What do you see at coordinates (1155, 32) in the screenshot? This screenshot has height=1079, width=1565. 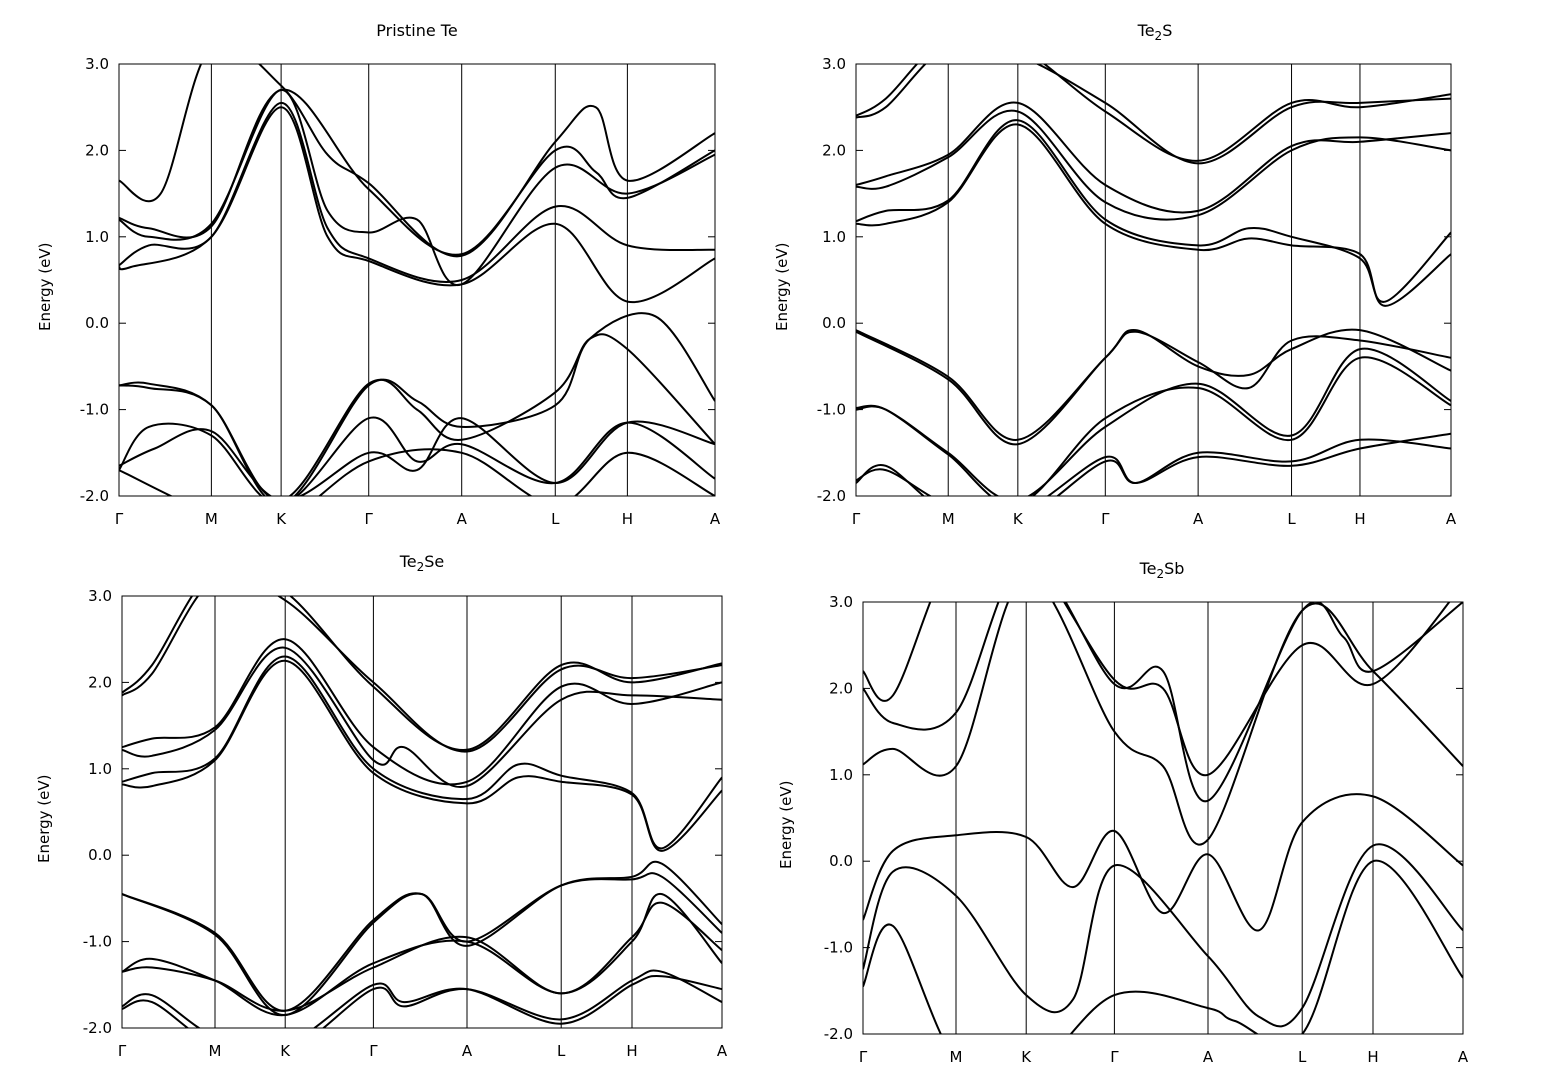 I see `panel-title: Te2S` at bounding box center [1155, 32].